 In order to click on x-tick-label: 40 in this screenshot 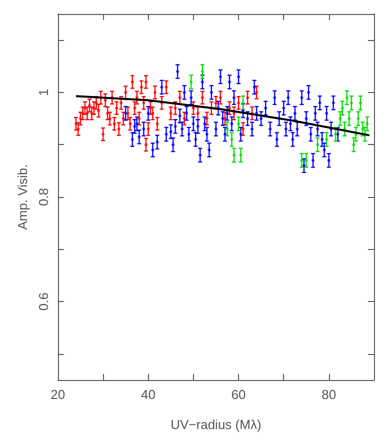, I will do `click(148, 394)`.